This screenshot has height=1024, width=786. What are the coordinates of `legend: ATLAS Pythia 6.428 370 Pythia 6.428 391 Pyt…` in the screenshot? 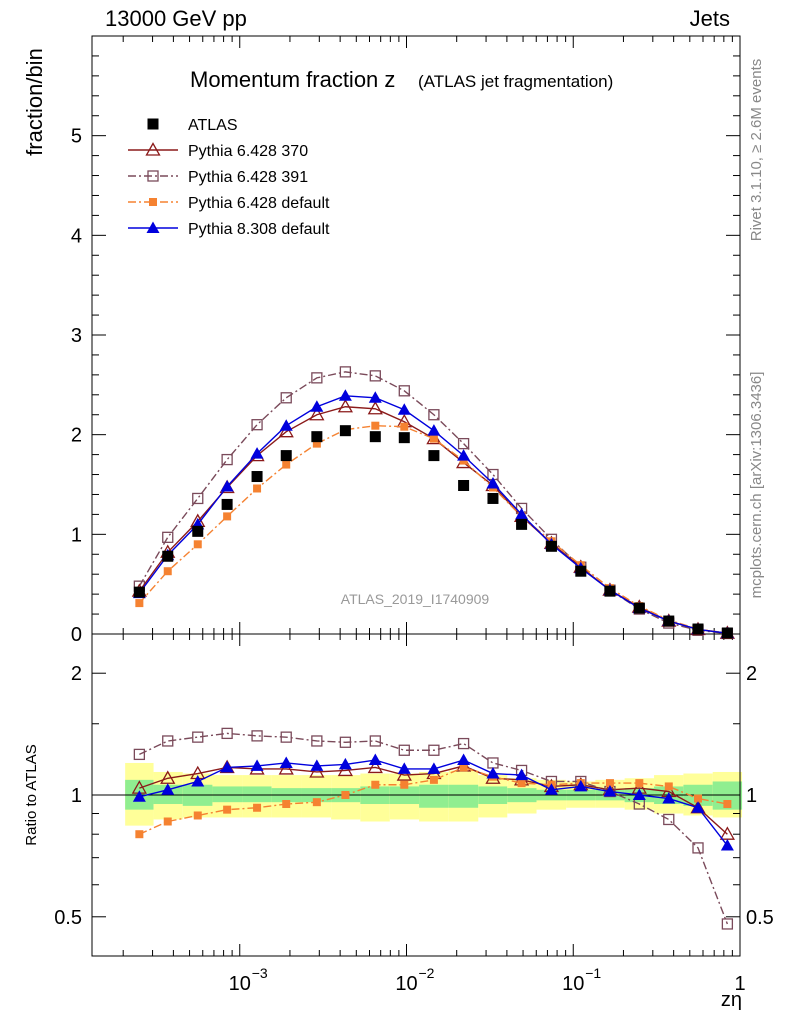 It's located at (229, 177).